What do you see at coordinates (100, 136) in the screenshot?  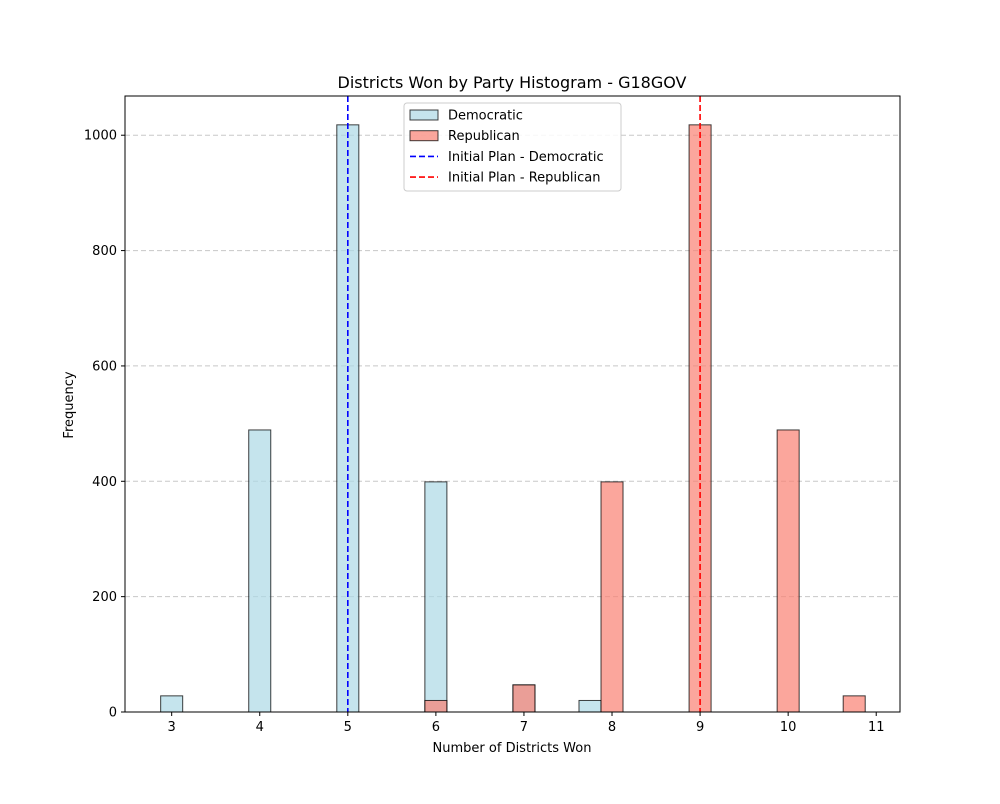 I see `y-tick-label: 1000` at bounding box center [100, 136].